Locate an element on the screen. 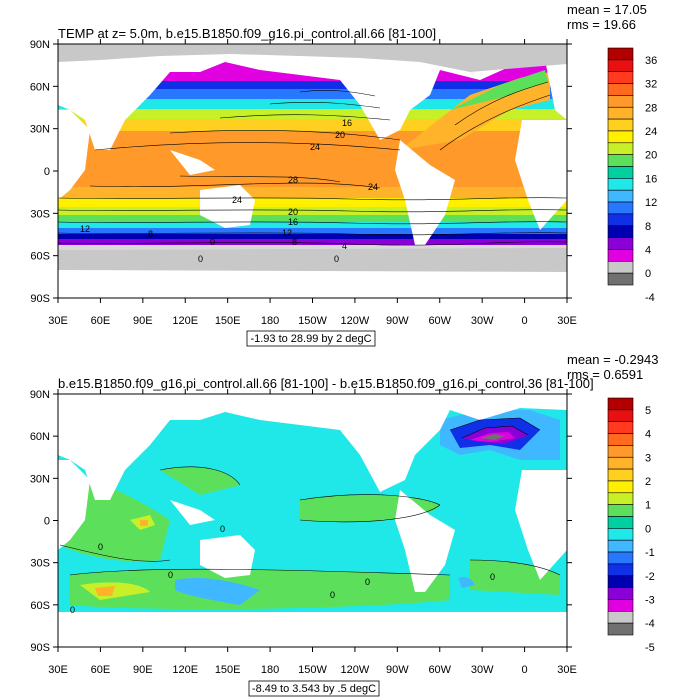 This screenshot has height=700, width=700. colorbar-label: 12 is located at coordinates (651, 203).